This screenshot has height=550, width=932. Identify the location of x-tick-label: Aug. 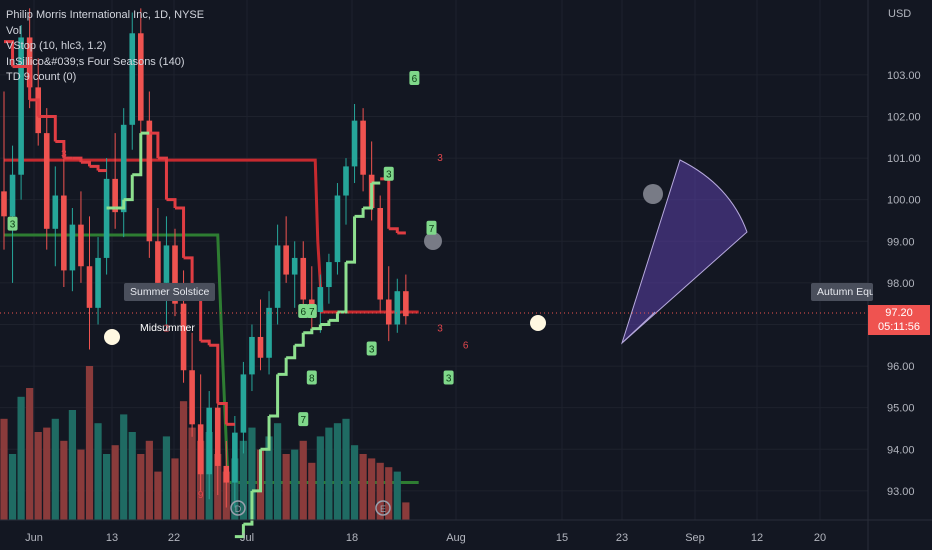
(456, 538).